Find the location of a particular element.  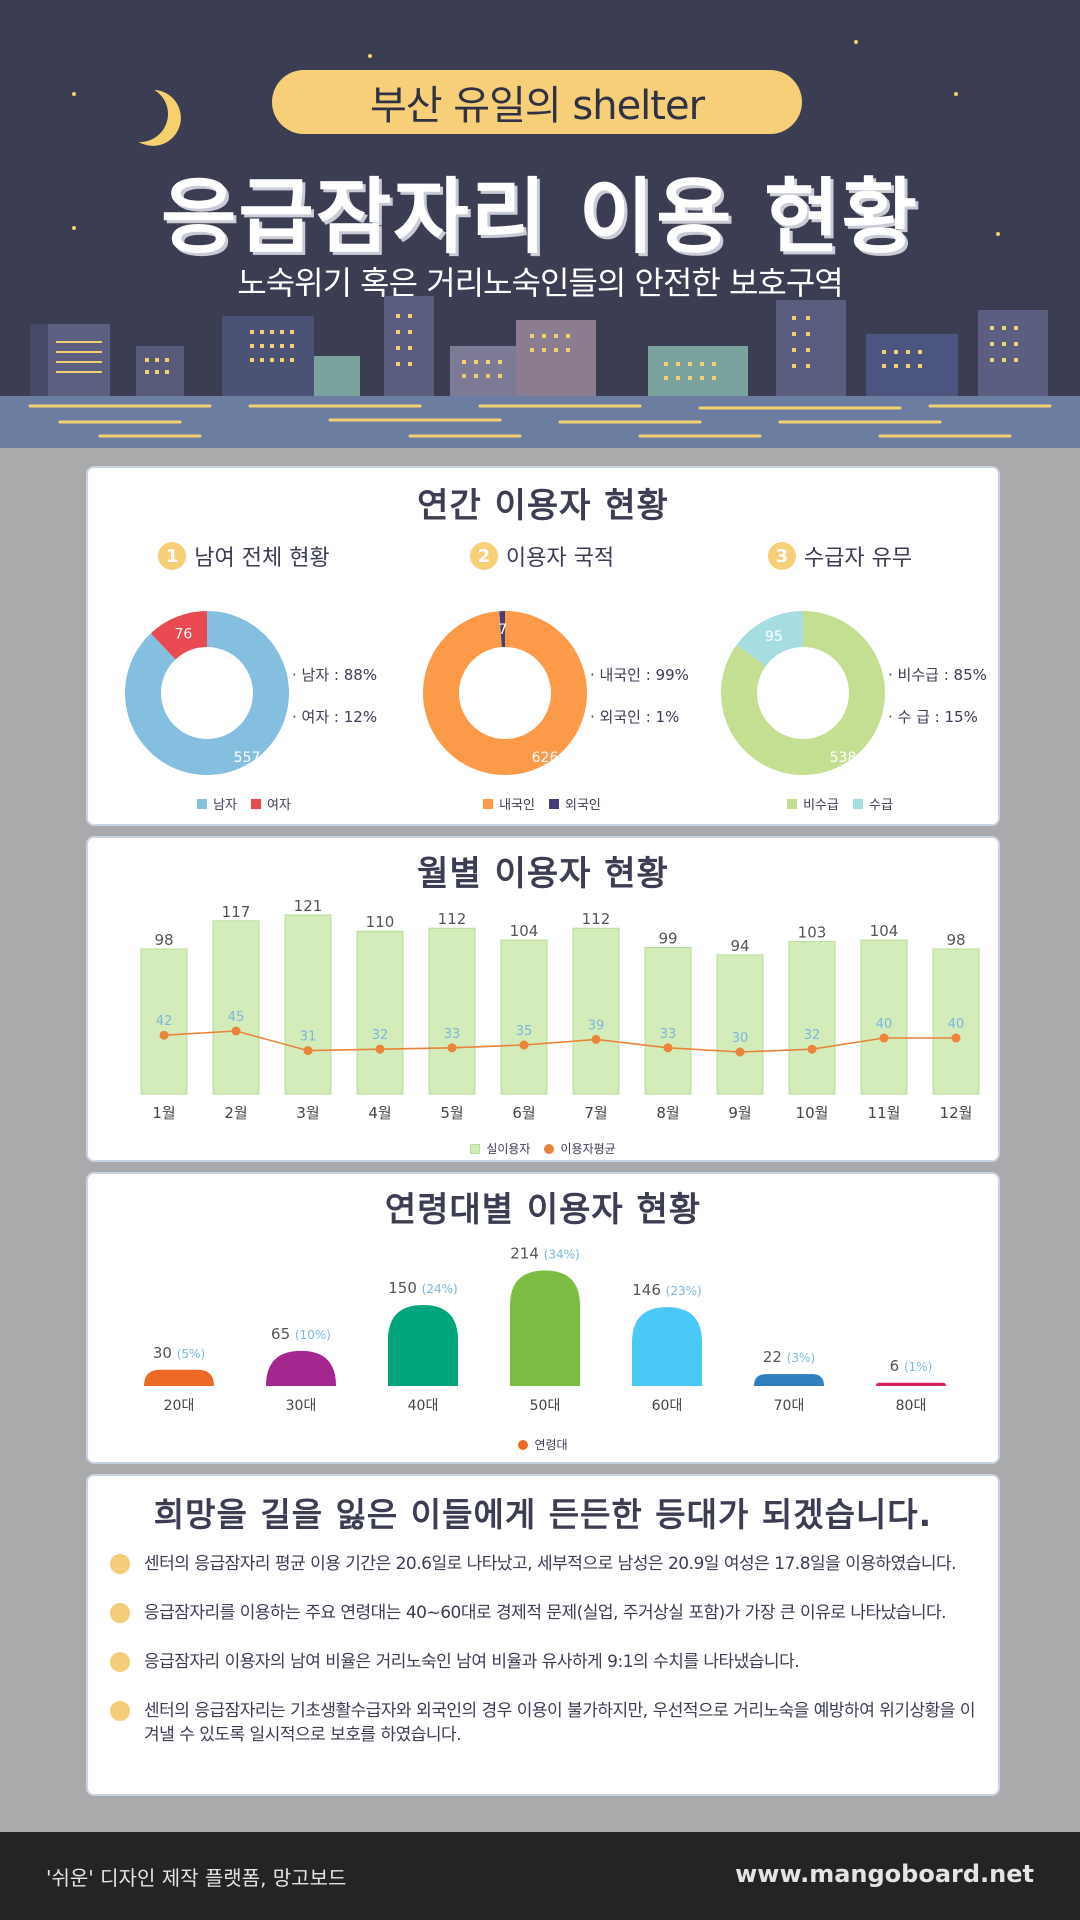

recipient-percent: · 수 급 : 15% is located at coordinates (933, 717).